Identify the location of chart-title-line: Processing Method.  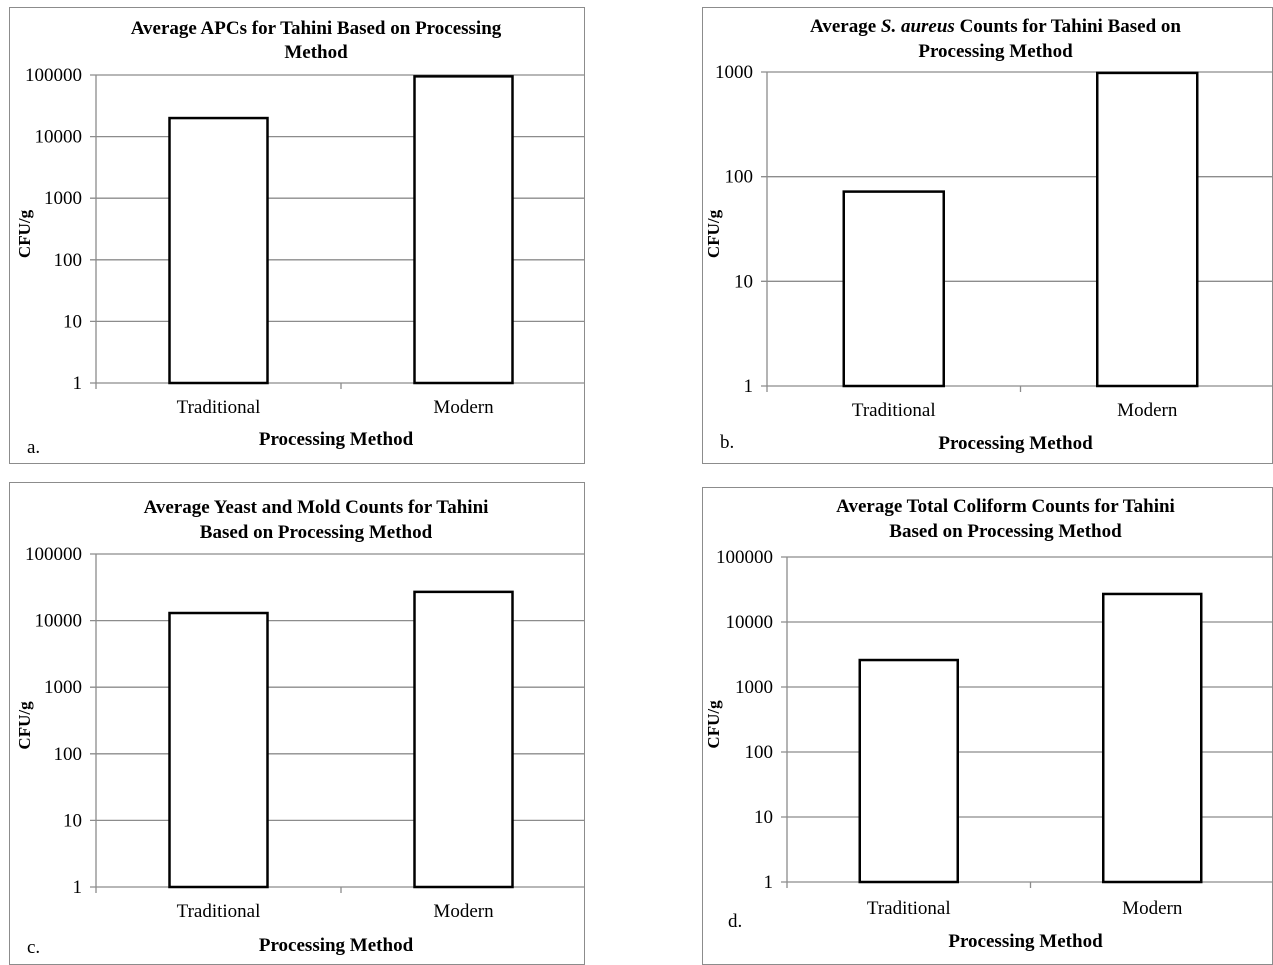
(995, 51).